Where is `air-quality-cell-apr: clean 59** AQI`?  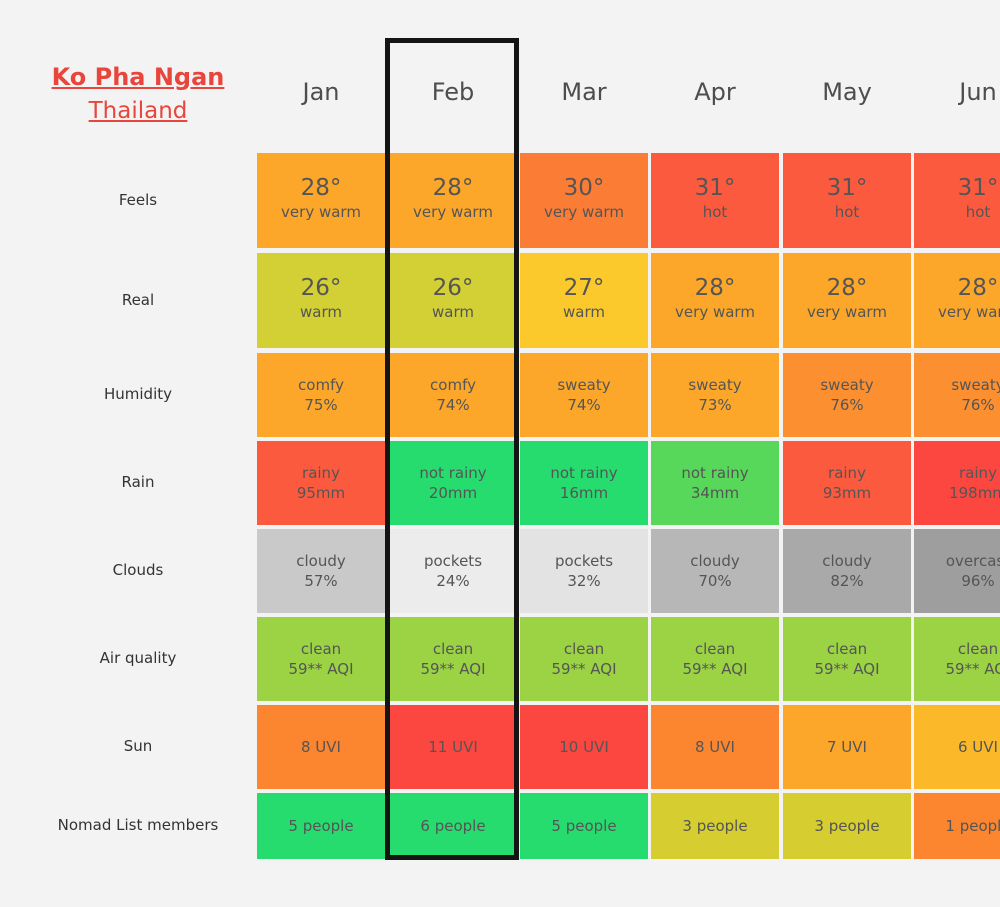 air-quality-cell-apr: clean 59** AQI is located at coordinates (715, 659).